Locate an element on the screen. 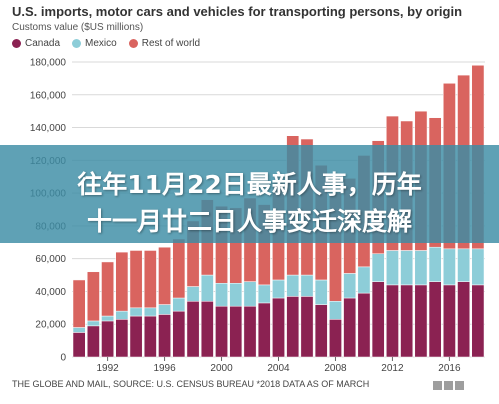  bar-mexico-2001 is located at coordinates (236, 295).